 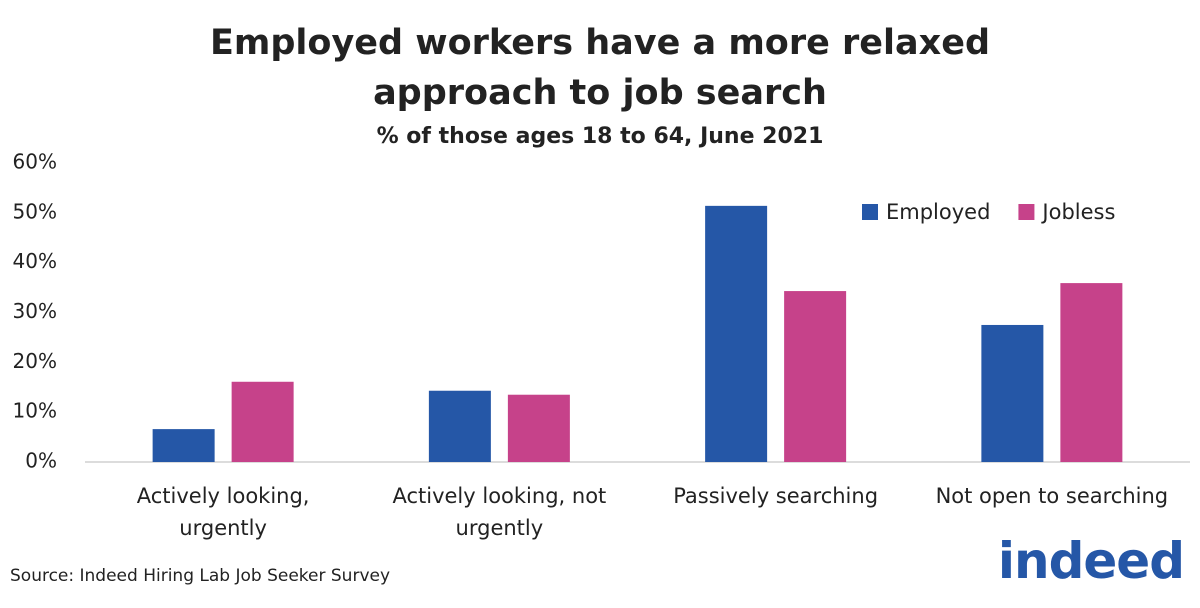 I want to click on logo: indeed, so click(x=1091, y=561).